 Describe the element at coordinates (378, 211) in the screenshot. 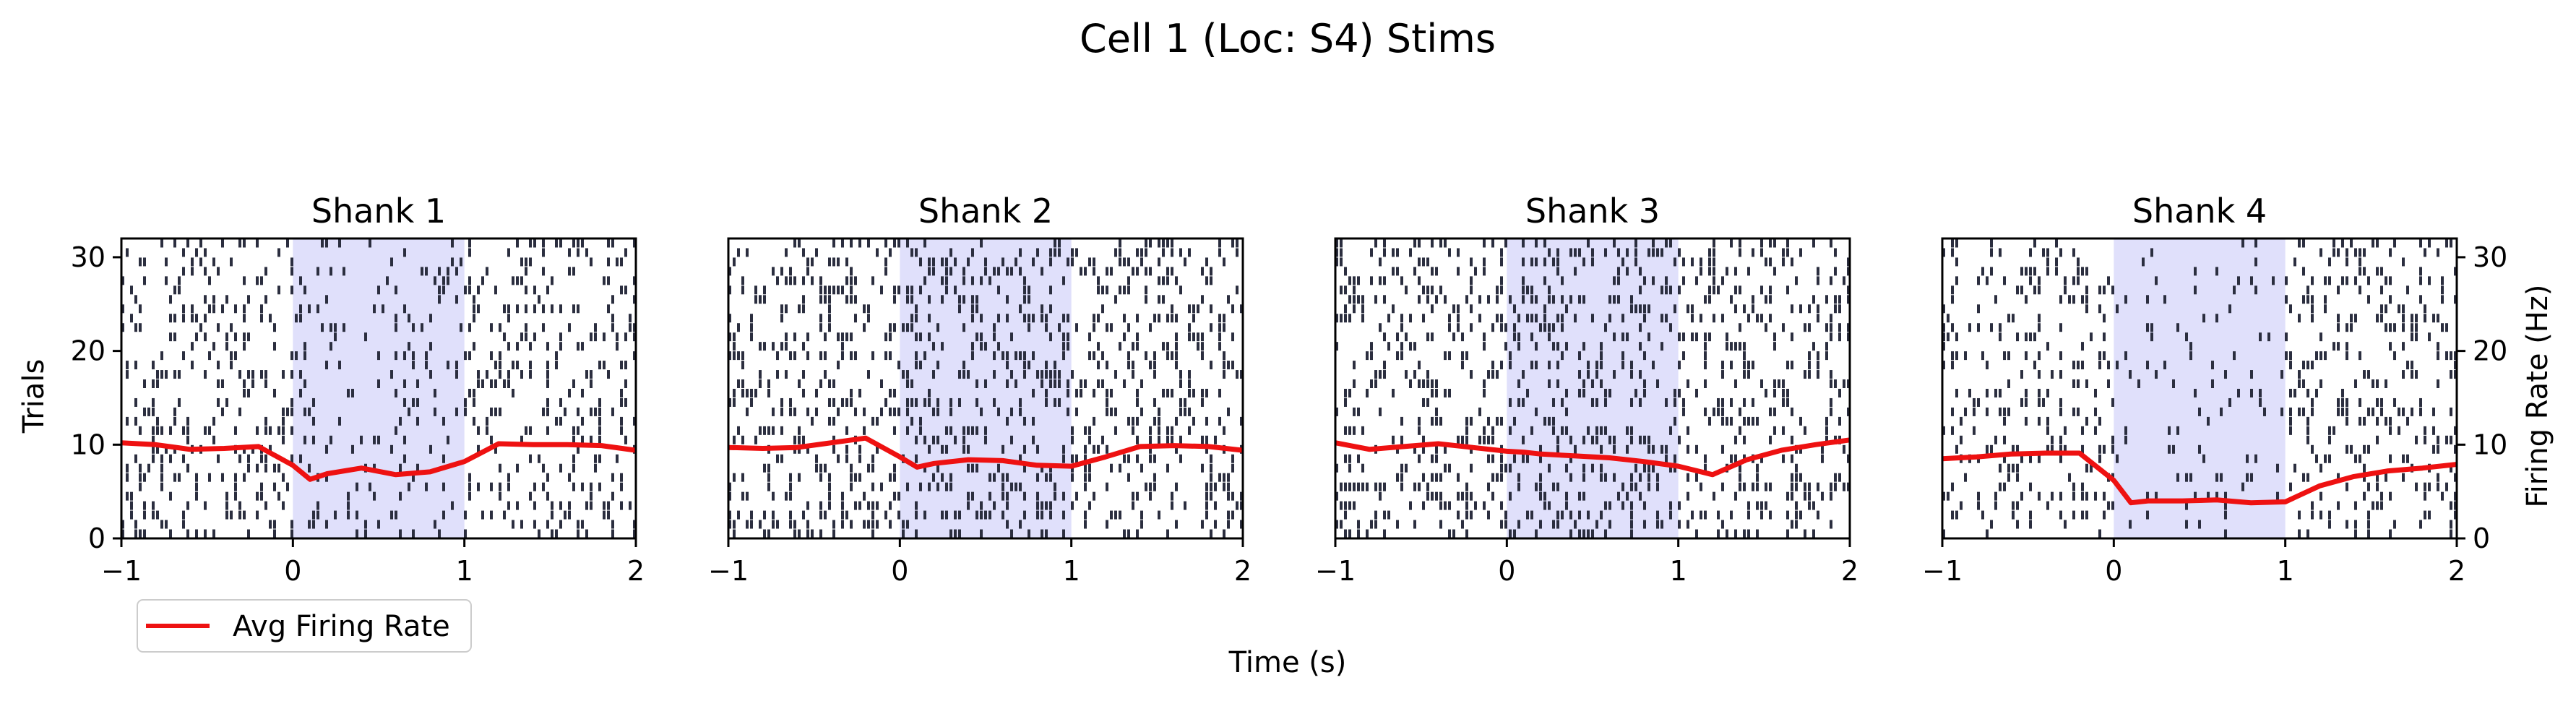

I see `panel-title: Shank 1` at that location.